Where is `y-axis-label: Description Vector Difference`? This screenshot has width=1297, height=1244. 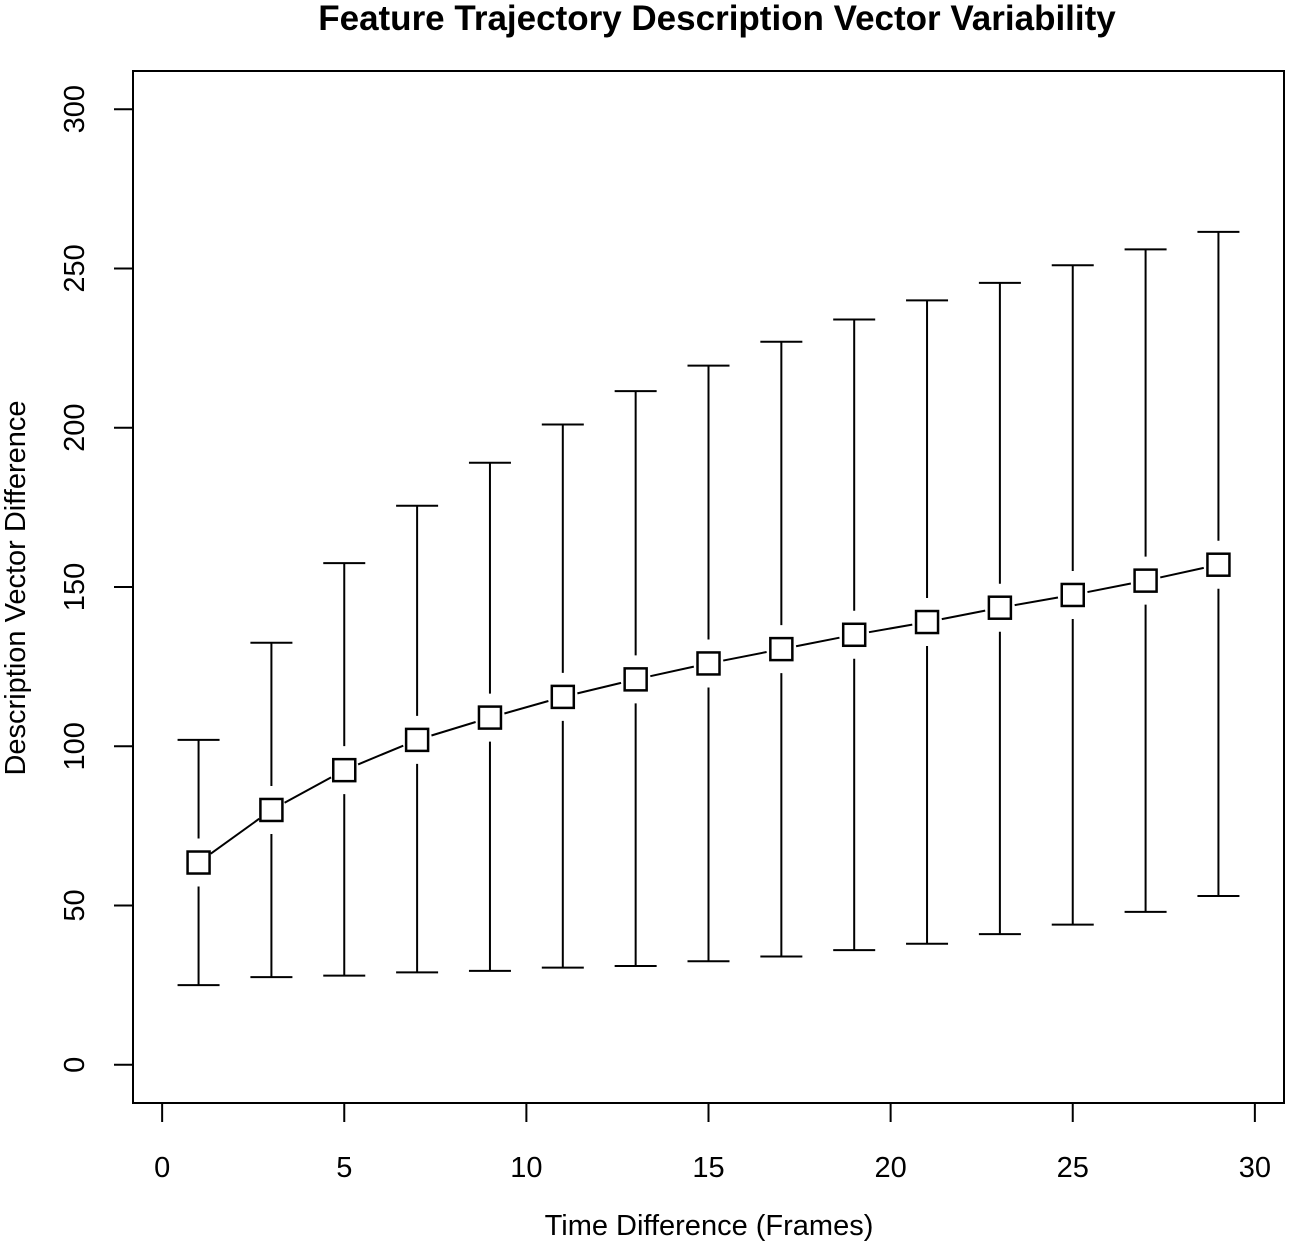 y-axis-label: Description Vector Difference is located at coordinates (16, 587).